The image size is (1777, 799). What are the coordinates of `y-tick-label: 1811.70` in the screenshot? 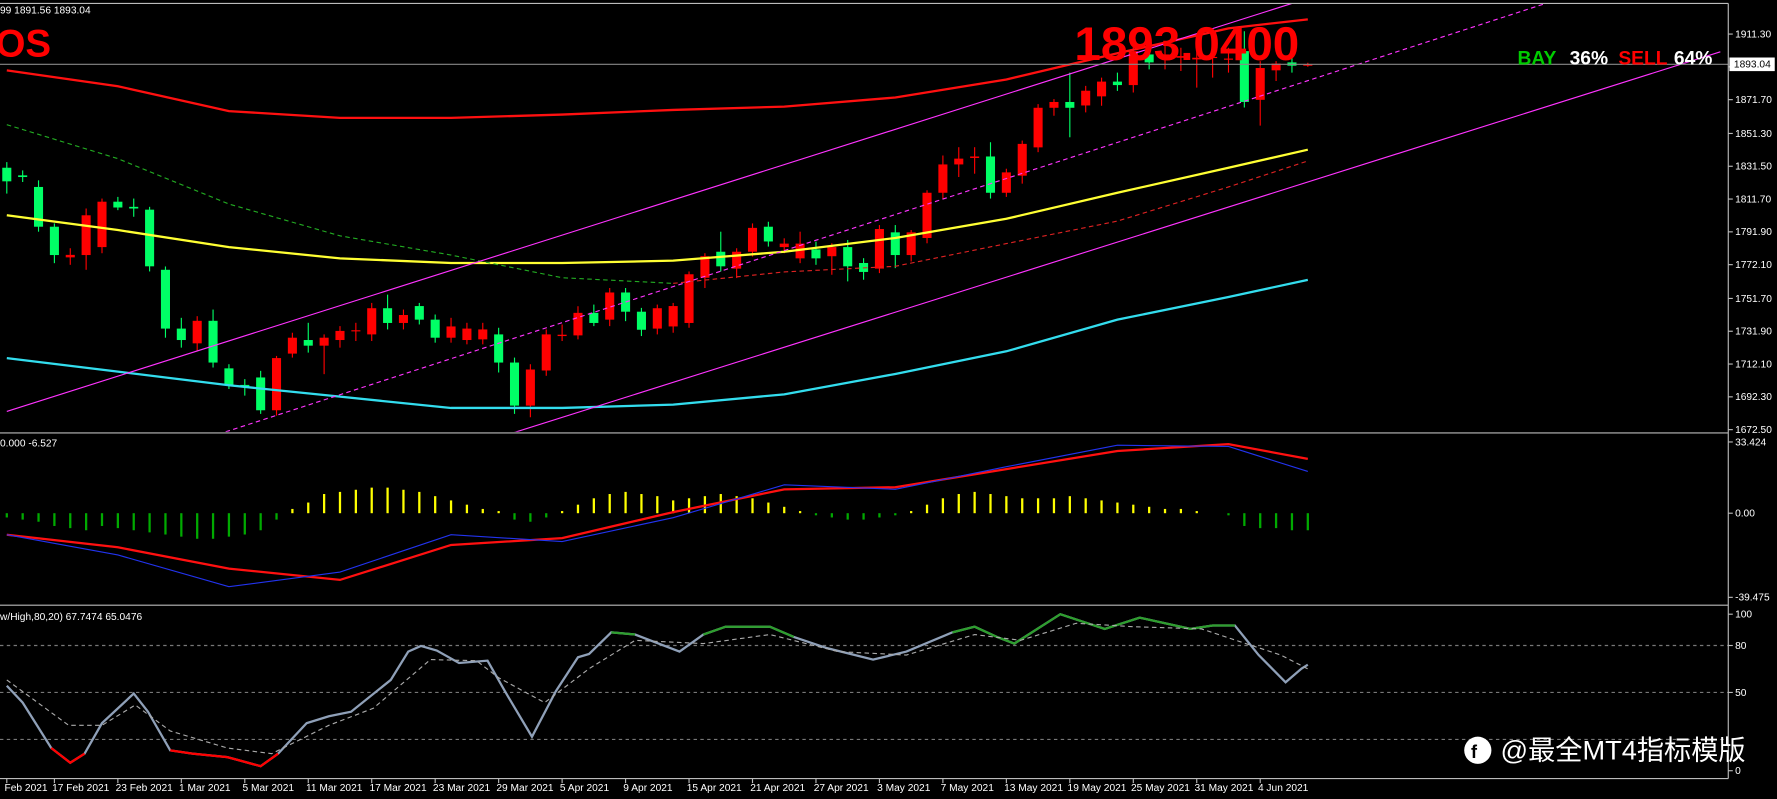 It's located at (1753, 199).